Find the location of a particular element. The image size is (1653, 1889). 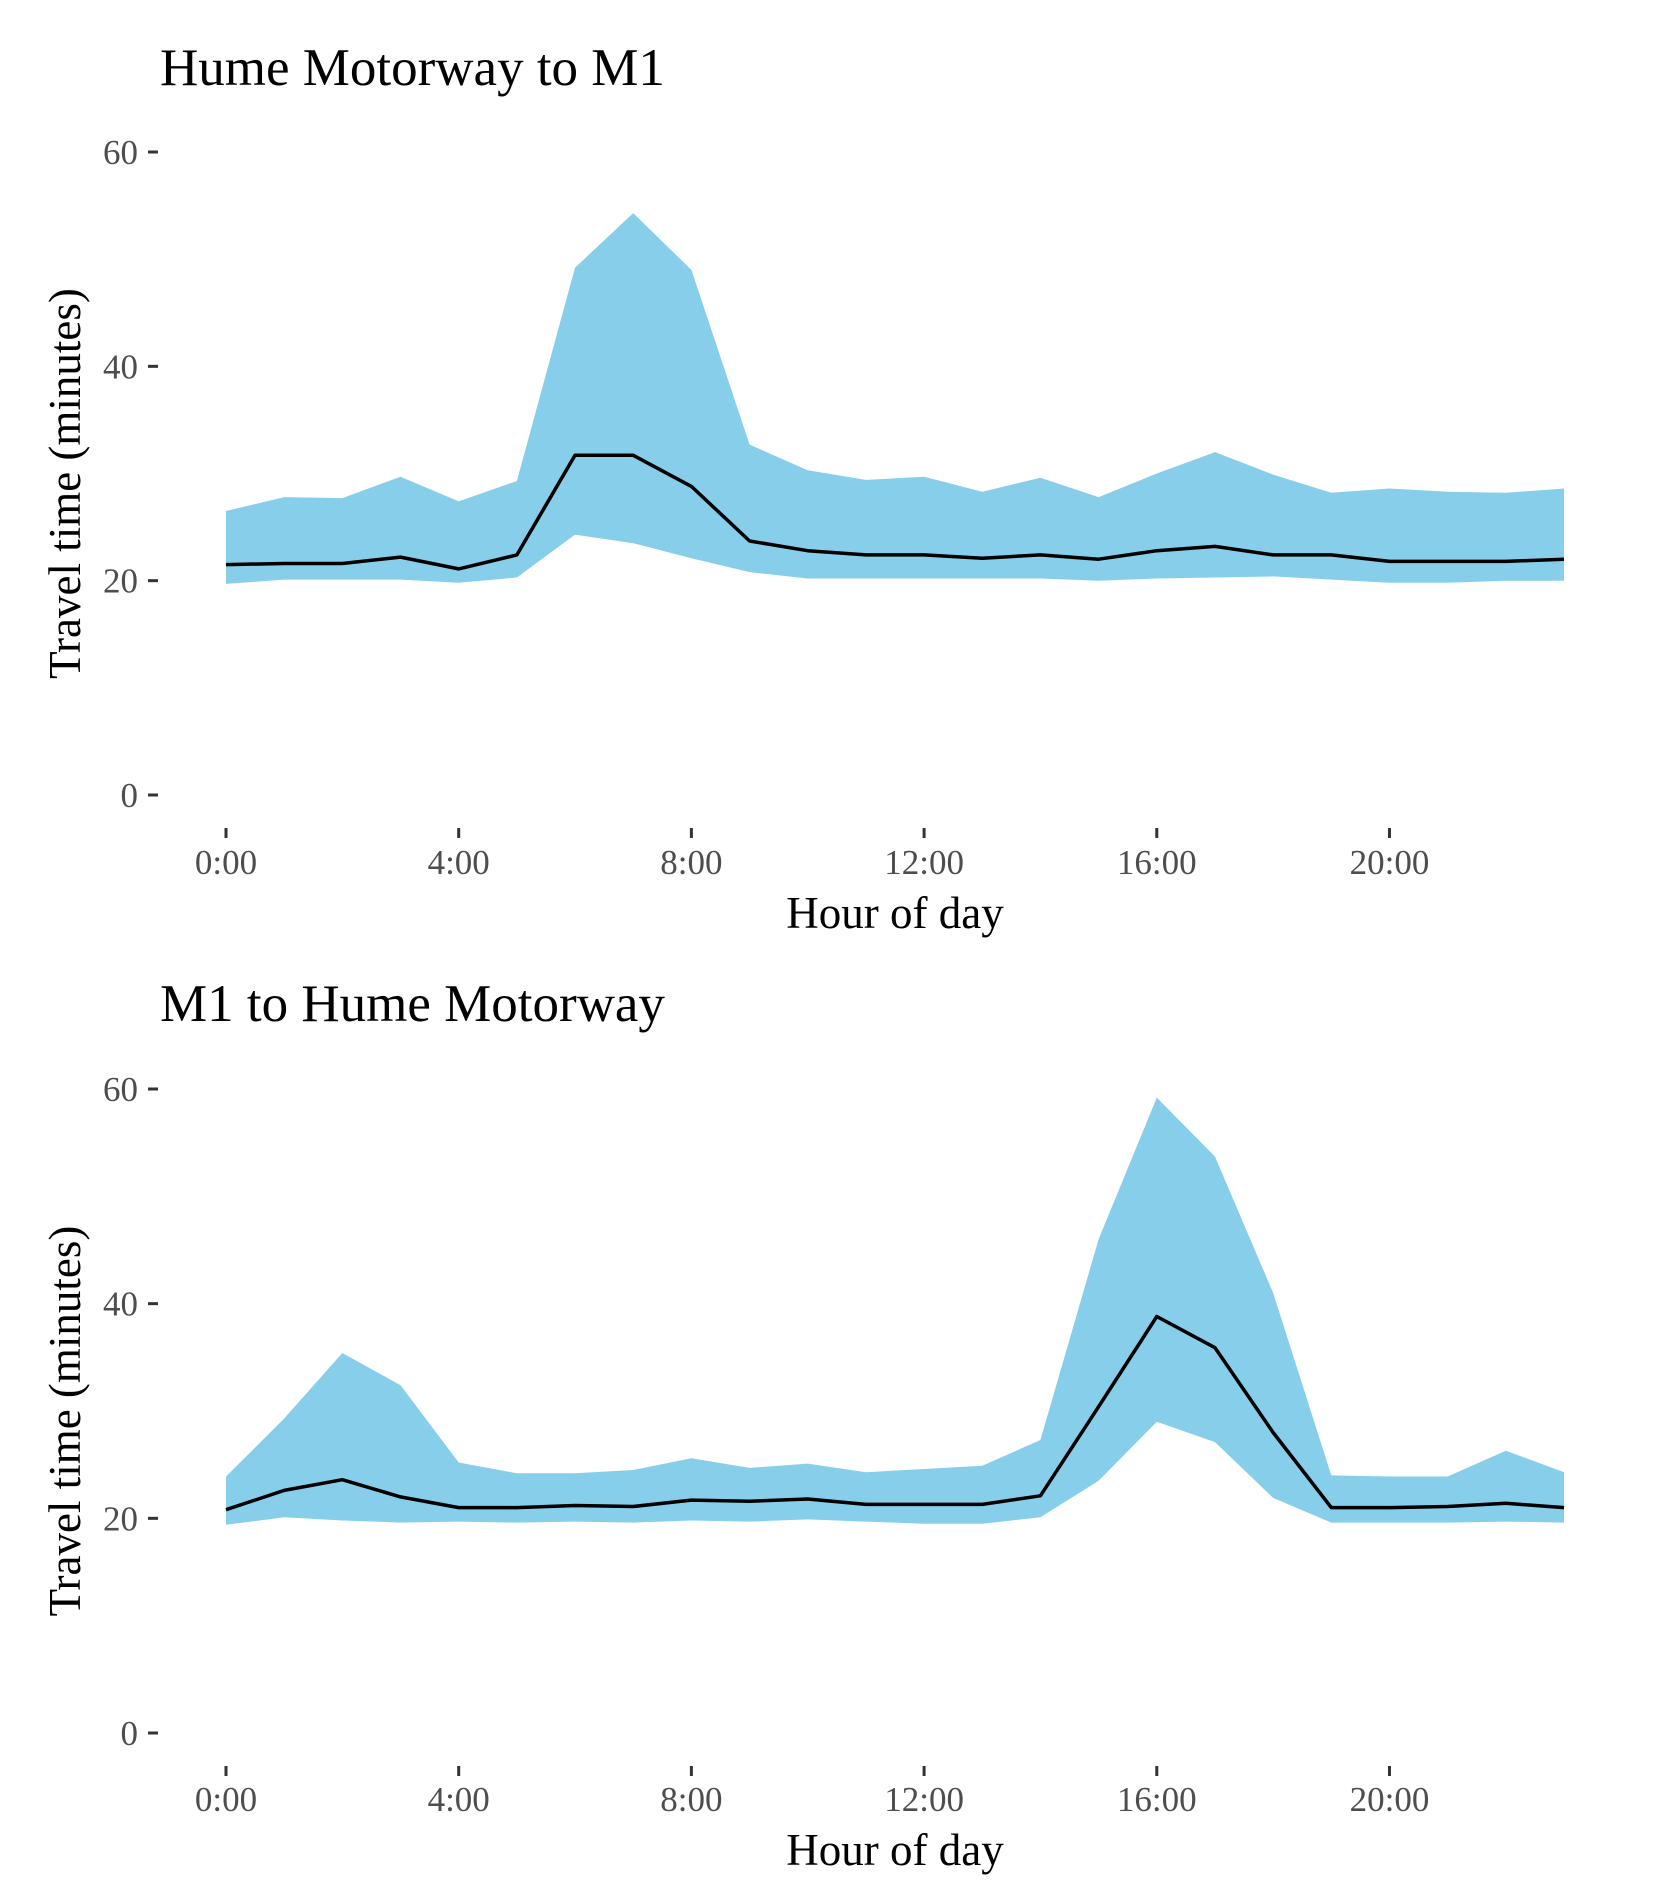

chart-title: Hume Motorway to M1 is located at coordinates (412, 68).